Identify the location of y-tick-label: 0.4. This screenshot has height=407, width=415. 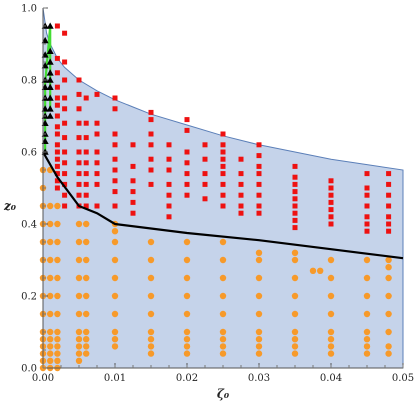
(29, 225).